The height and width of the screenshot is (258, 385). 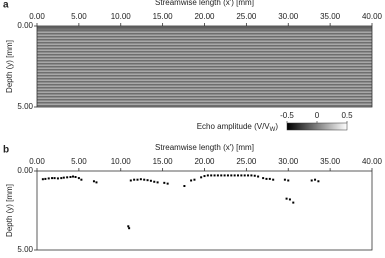 I want to click on colorbar-label: Echo amplitude (V/VW), so click(x=238, y=127).